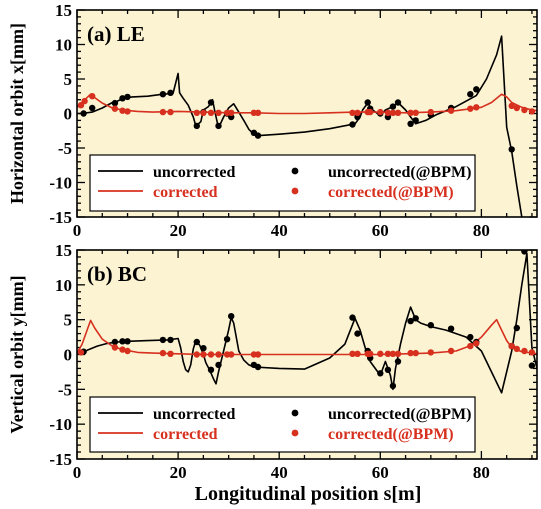  Describe the element at coordinates (117, 274) in the screenshot. I see `panel-label: (b) BC` at that location.